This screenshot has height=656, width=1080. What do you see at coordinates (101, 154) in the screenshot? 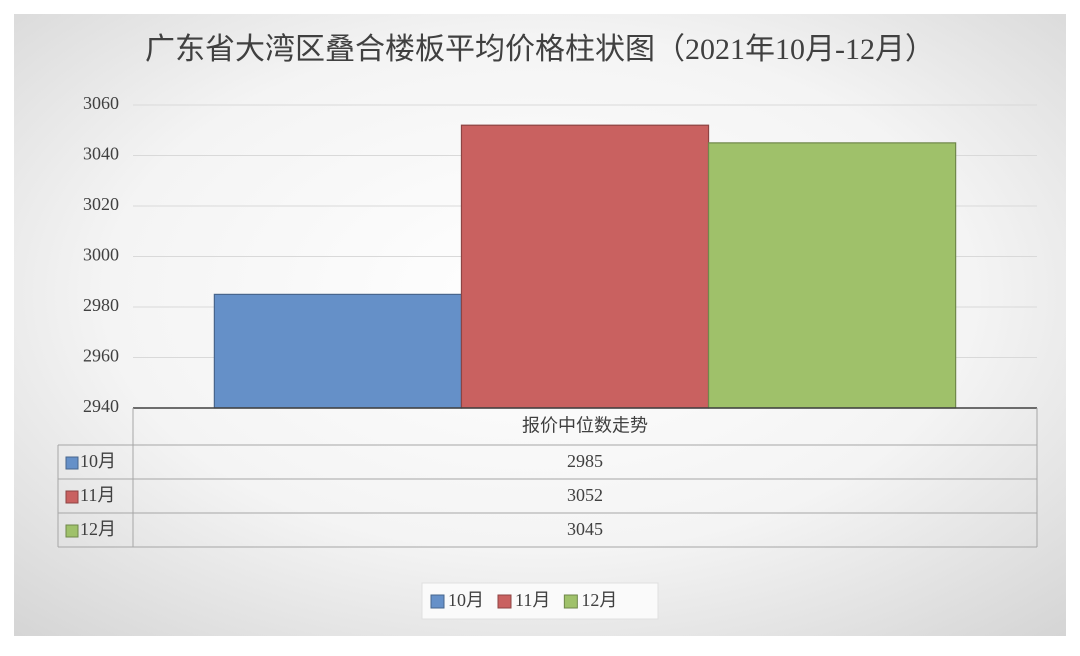
I see `y-tick-label: 3040` at bounding box center [101, 154].